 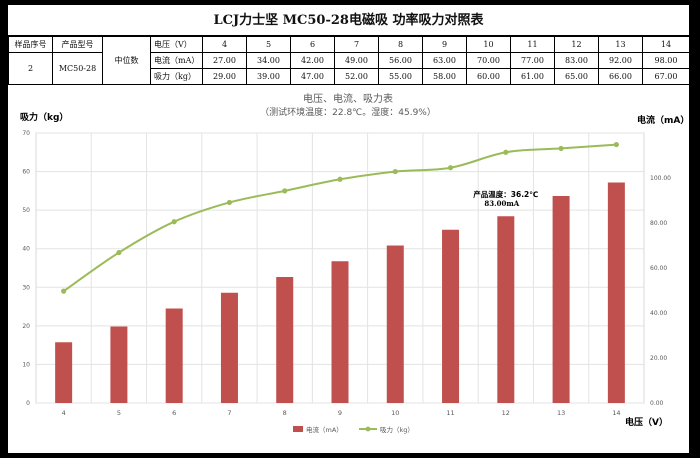 What do you see at coordinates (26, 326) in the screenshot?
I see `y-left-tick-label: 20` at bounding box center [26, 326].